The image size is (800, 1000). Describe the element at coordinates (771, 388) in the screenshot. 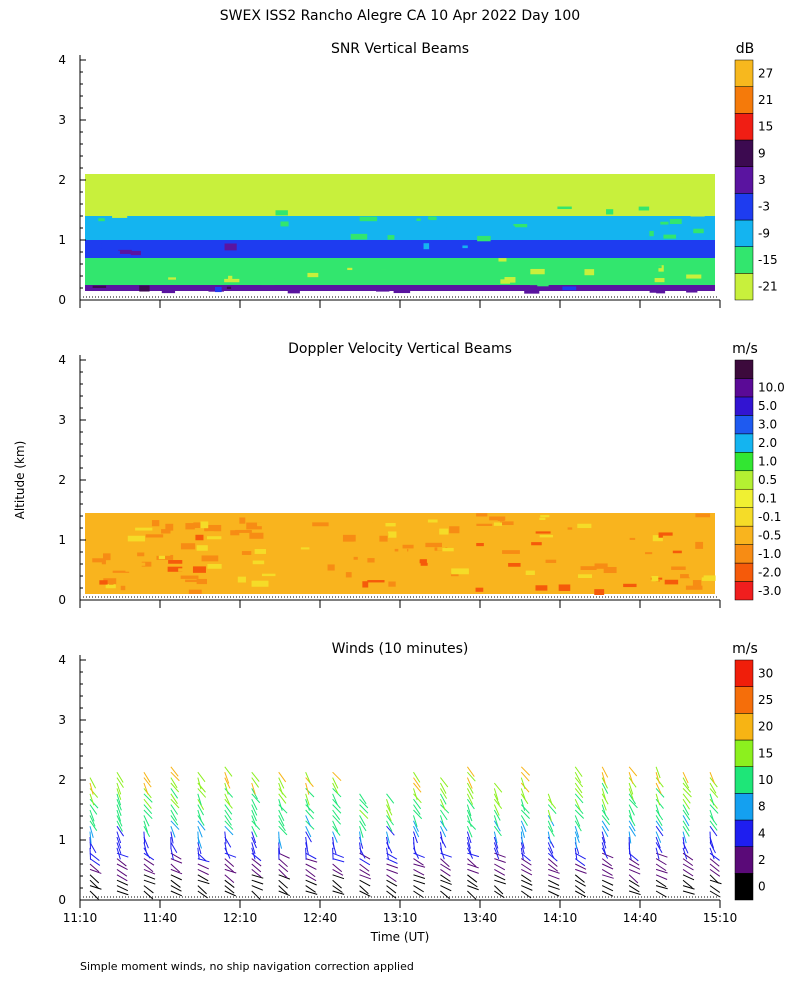

I see `colorbar-label: 10.0` at that location.